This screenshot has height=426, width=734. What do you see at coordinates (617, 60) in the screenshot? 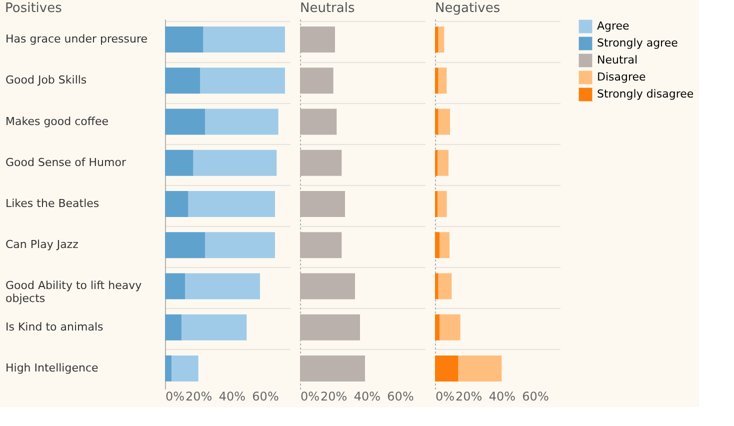
I see `legend-label: Neutral` at bounding box center [617, 60].